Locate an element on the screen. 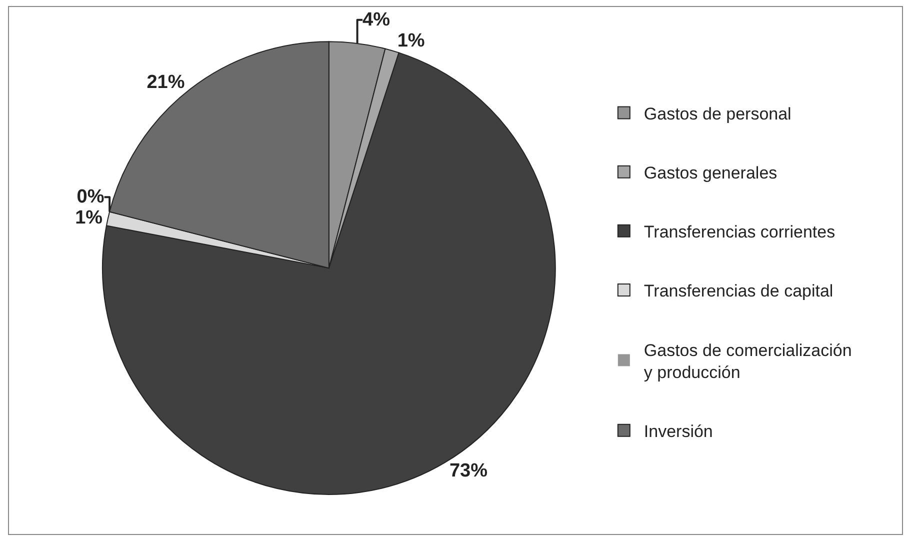 The height and width of the screenshot is (541, 911). data-label: 21% is located at coordinates (165, 83).